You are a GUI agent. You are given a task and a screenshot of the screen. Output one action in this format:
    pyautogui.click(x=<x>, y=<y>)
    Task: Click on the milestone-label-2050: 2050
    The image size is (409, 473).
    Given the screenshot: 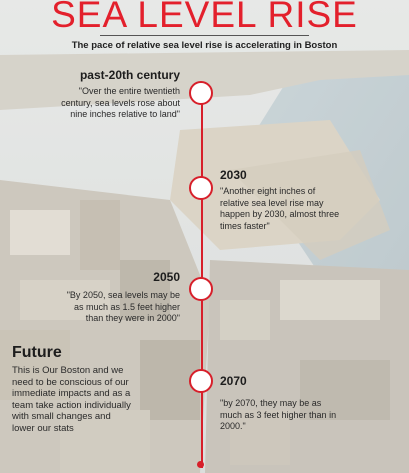 What is the action you would take?
    pyautogui.click(x=166, y=277)
    